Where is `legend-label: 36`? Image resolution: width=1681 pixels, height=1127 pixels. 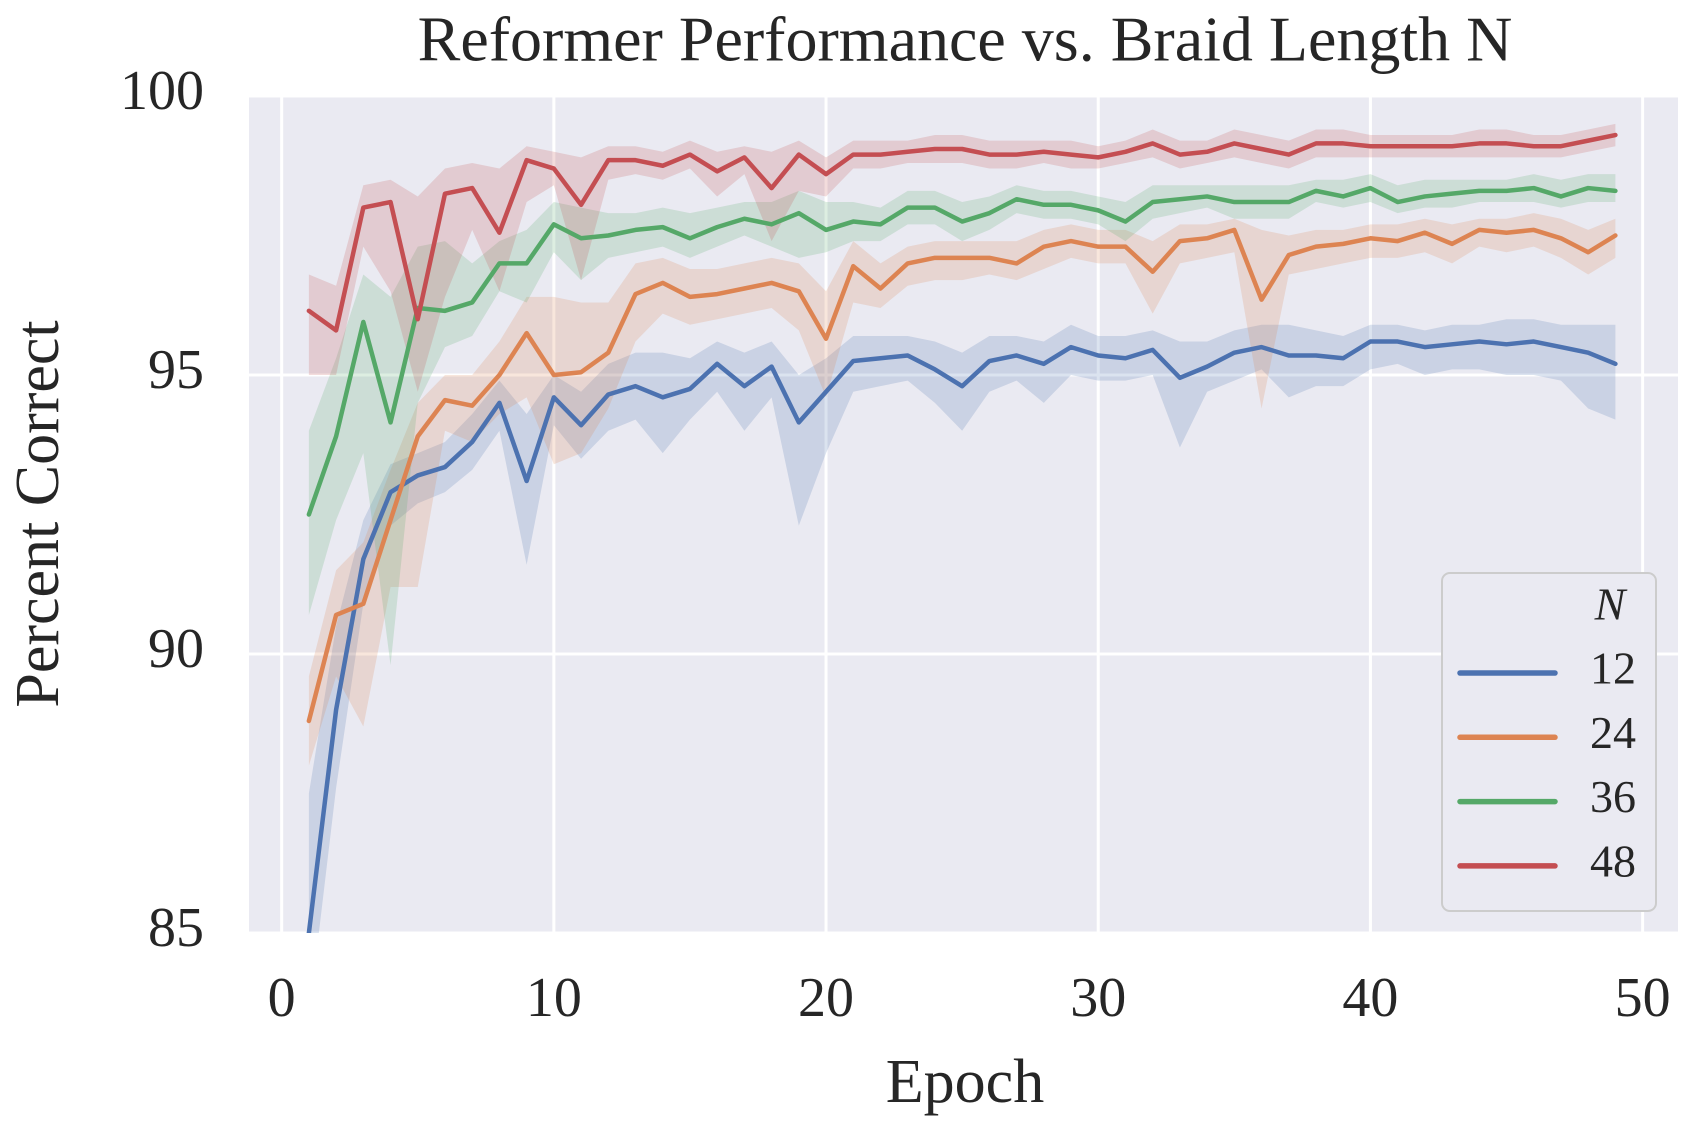
legend-label: 36 is located at coordinates (1613, 796).